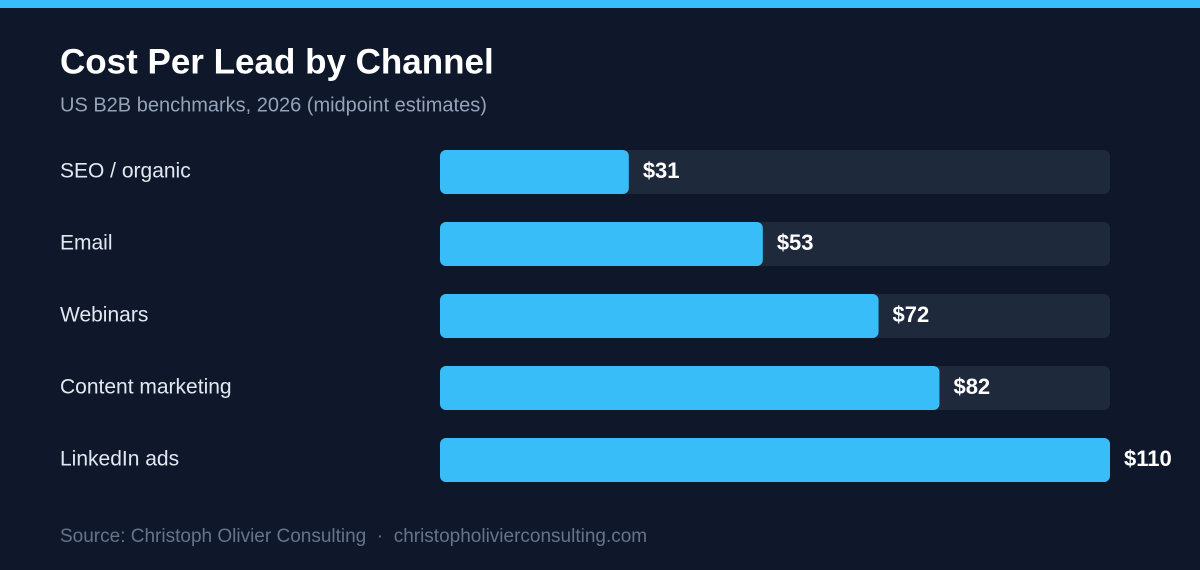  Describe the element at coordinates (971, 386) in the screenshot. I see `value-label: $82` at that location.